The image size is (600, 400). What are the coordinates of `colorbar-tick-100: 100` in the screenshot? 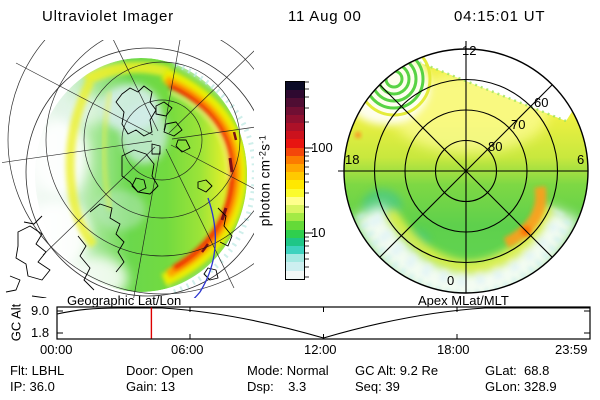 It's located at (322, 147).